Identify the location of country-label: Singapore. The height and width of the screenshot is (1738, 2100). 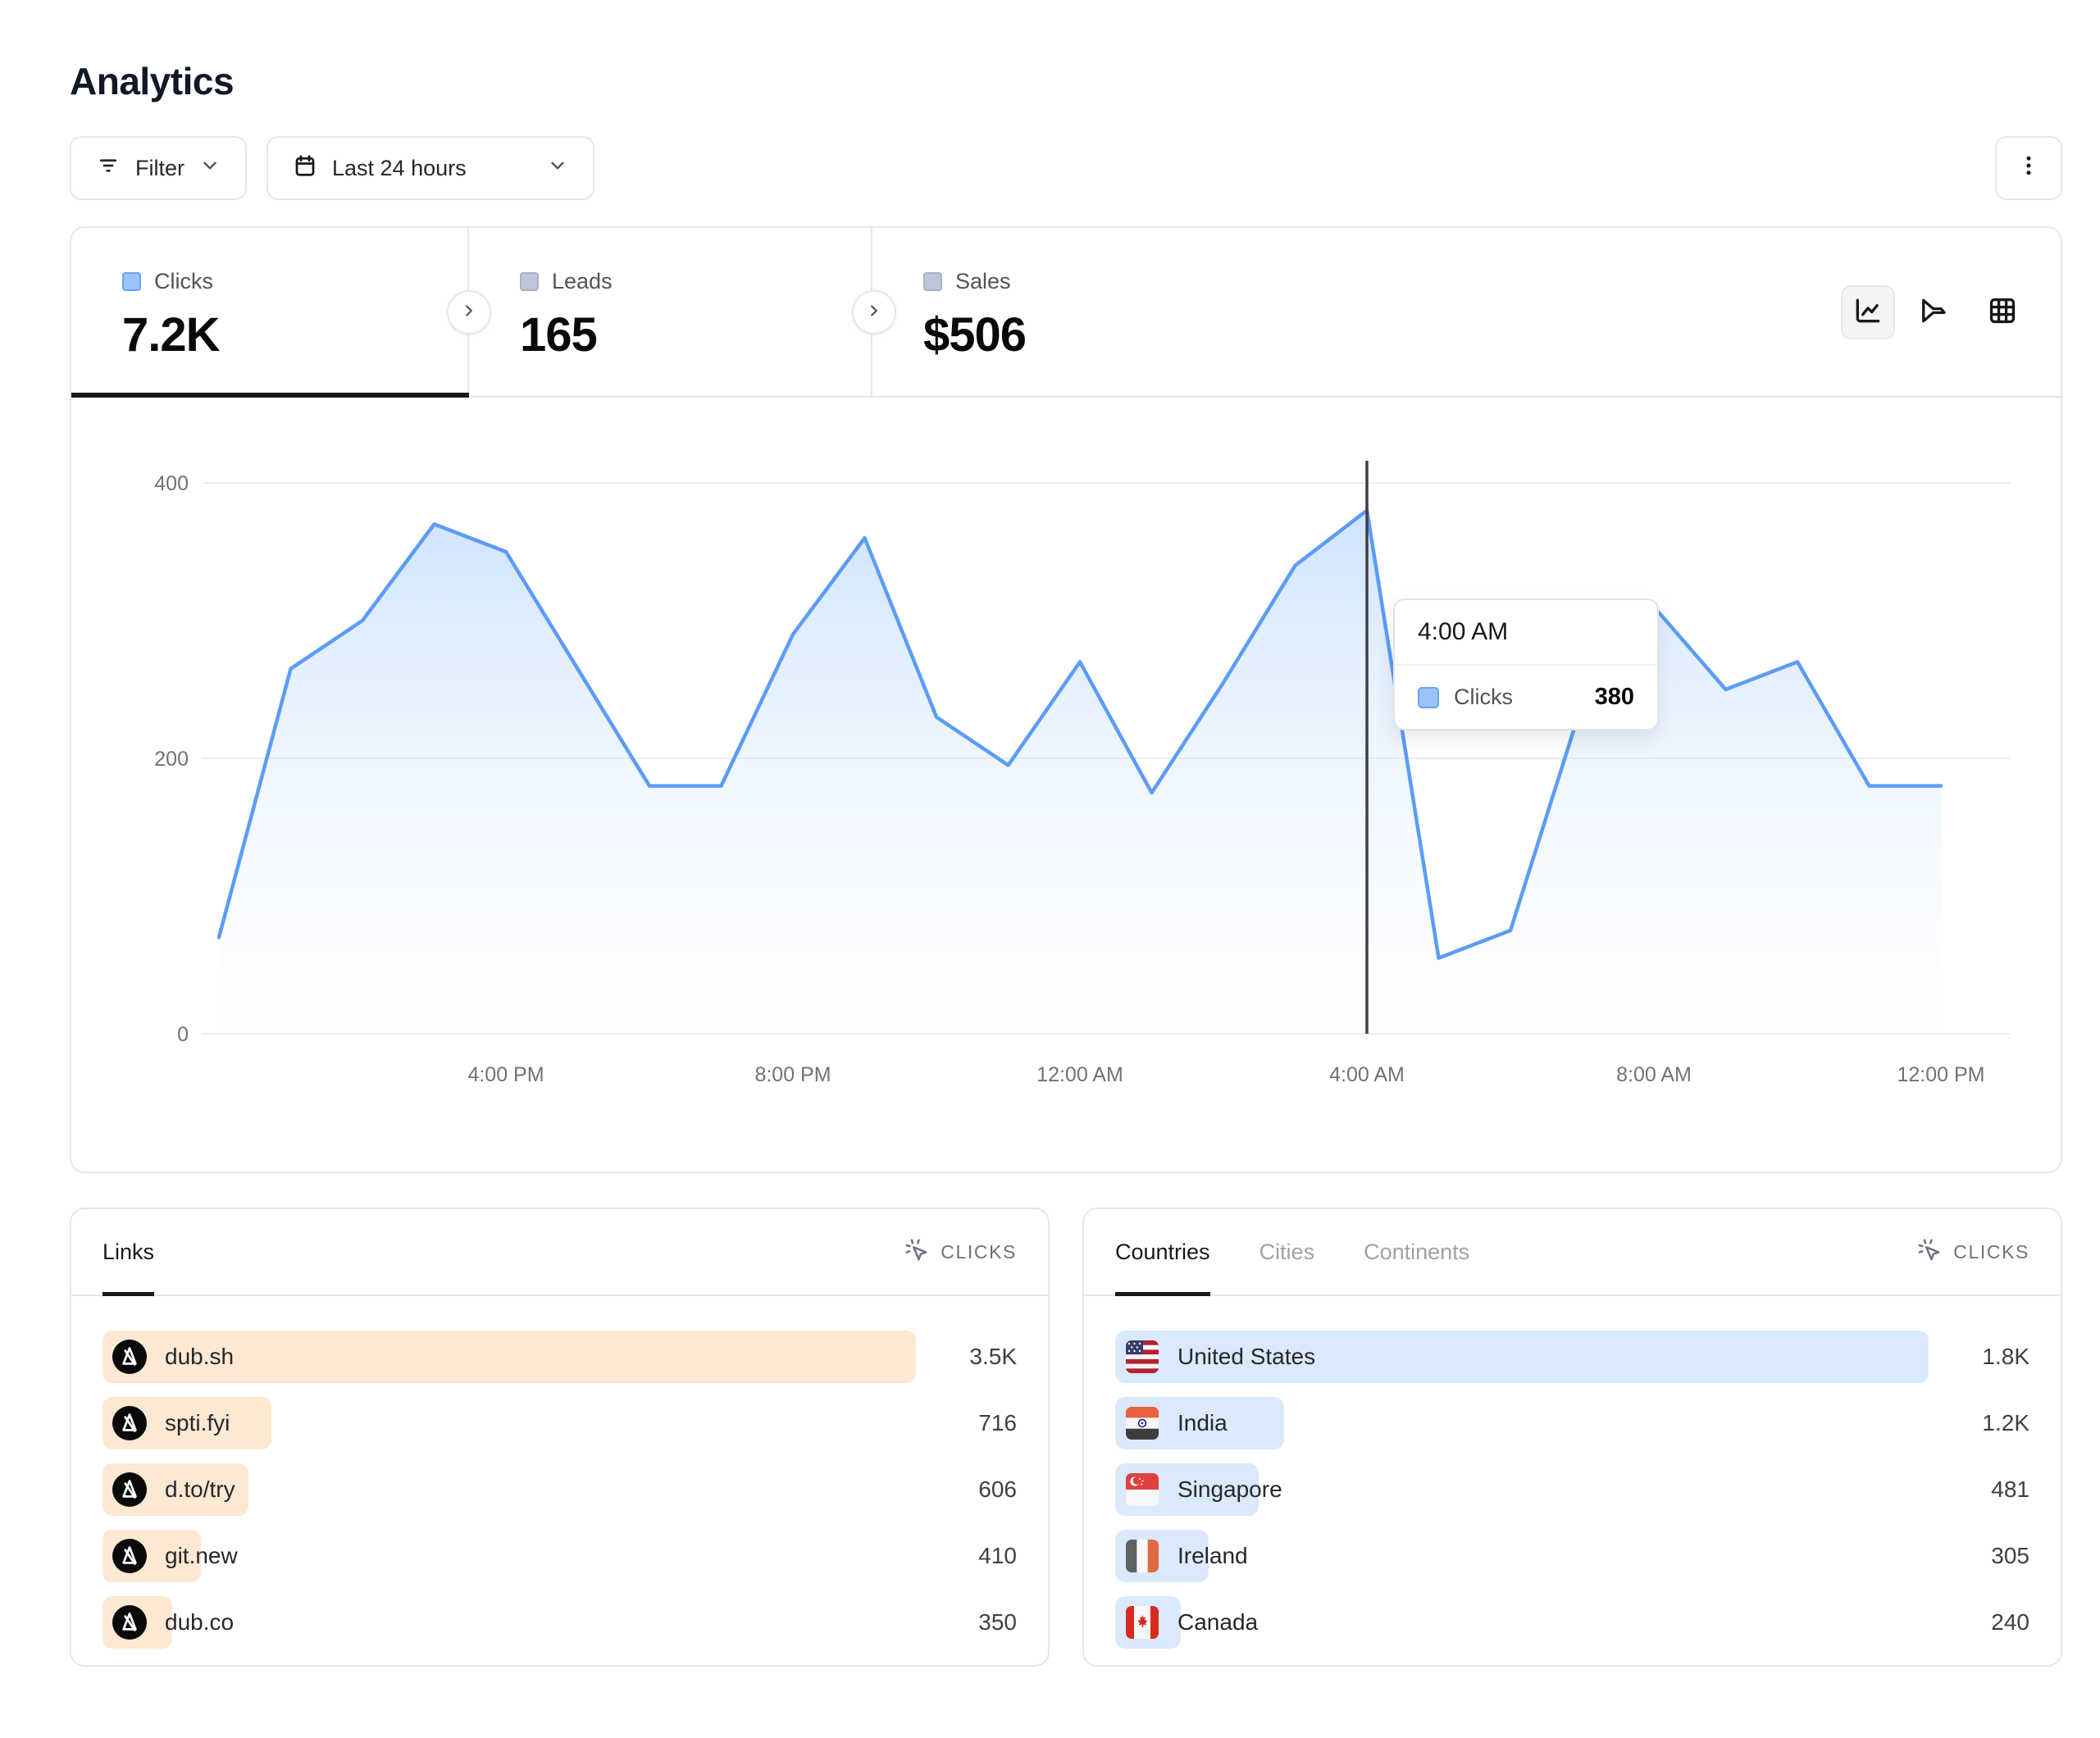
(1230, 1489).